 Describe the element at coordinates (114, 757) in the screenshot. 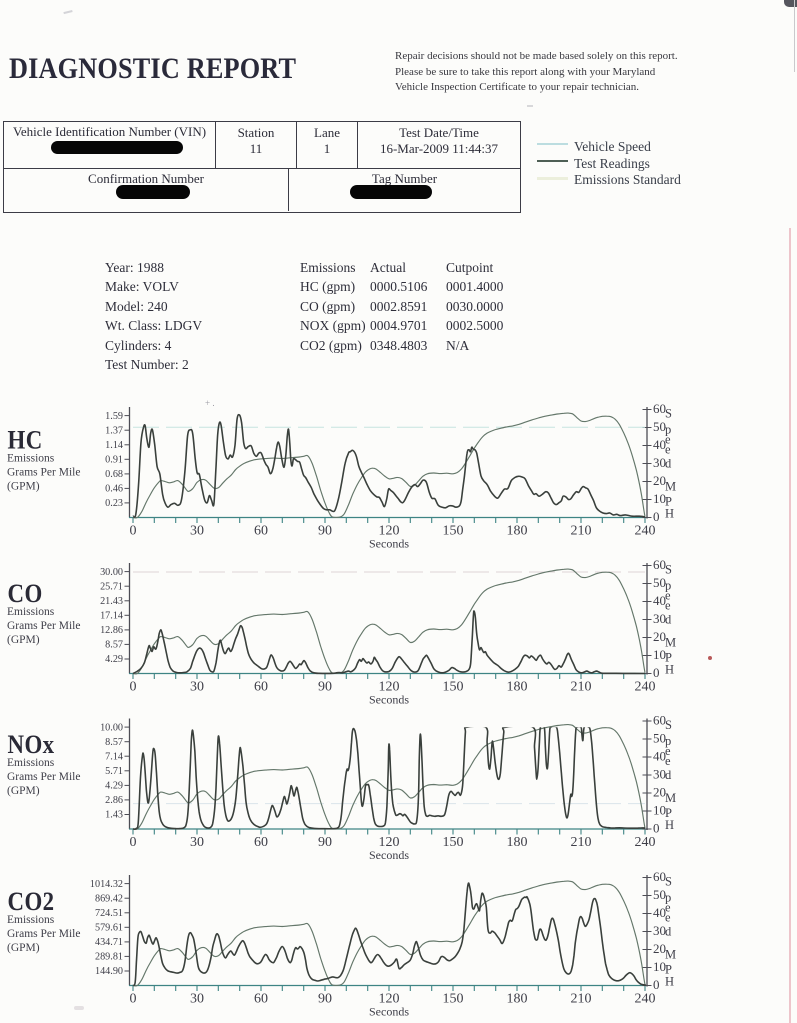

I see `svg-text: 7.14` at that location.